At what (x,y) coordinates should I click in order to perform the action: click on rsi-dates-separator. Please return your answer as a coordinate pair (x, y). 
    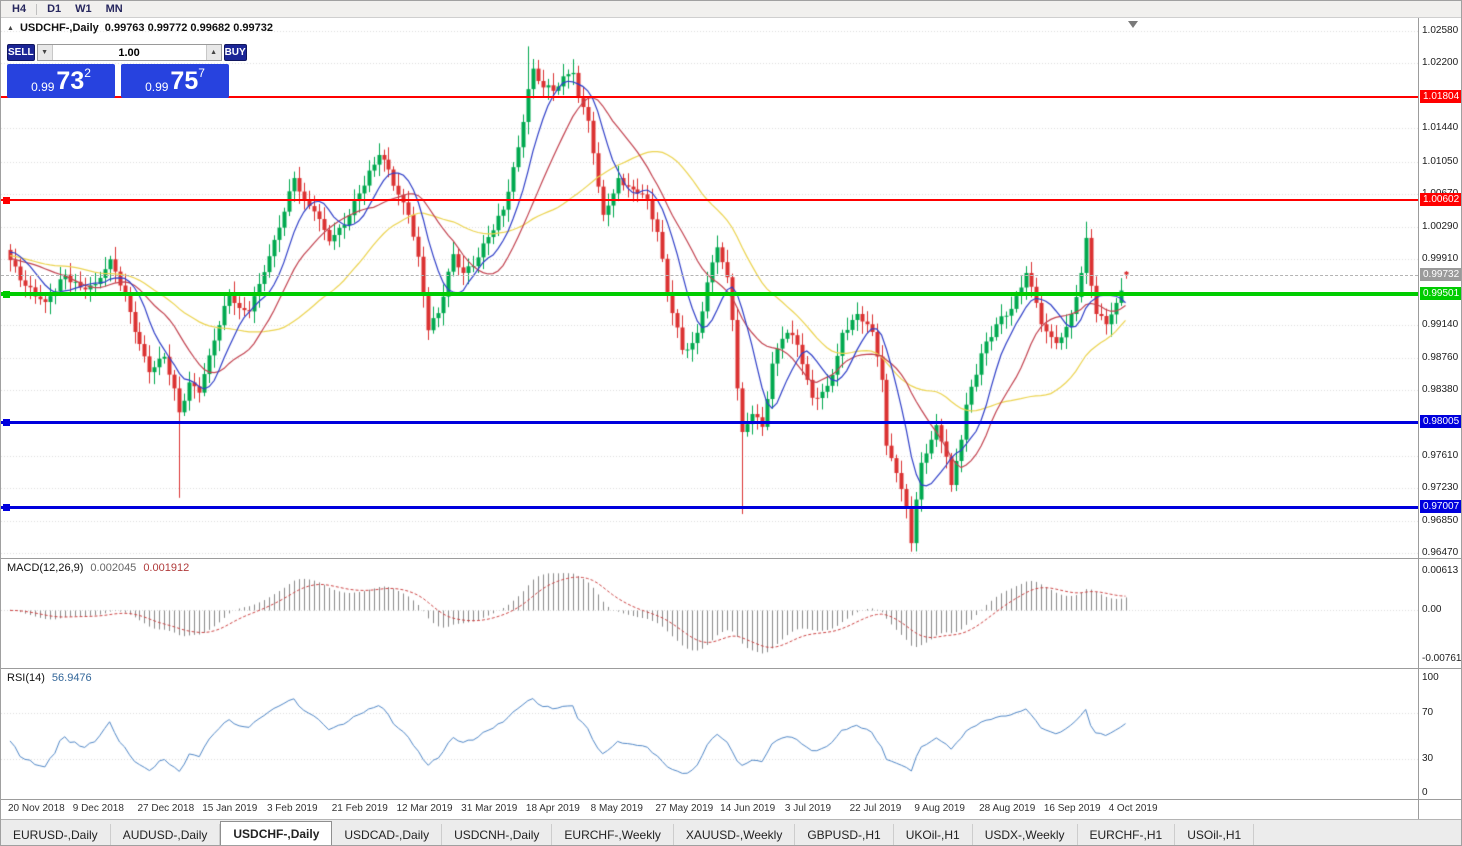
    Looking at the image, I should click on (731, 799).